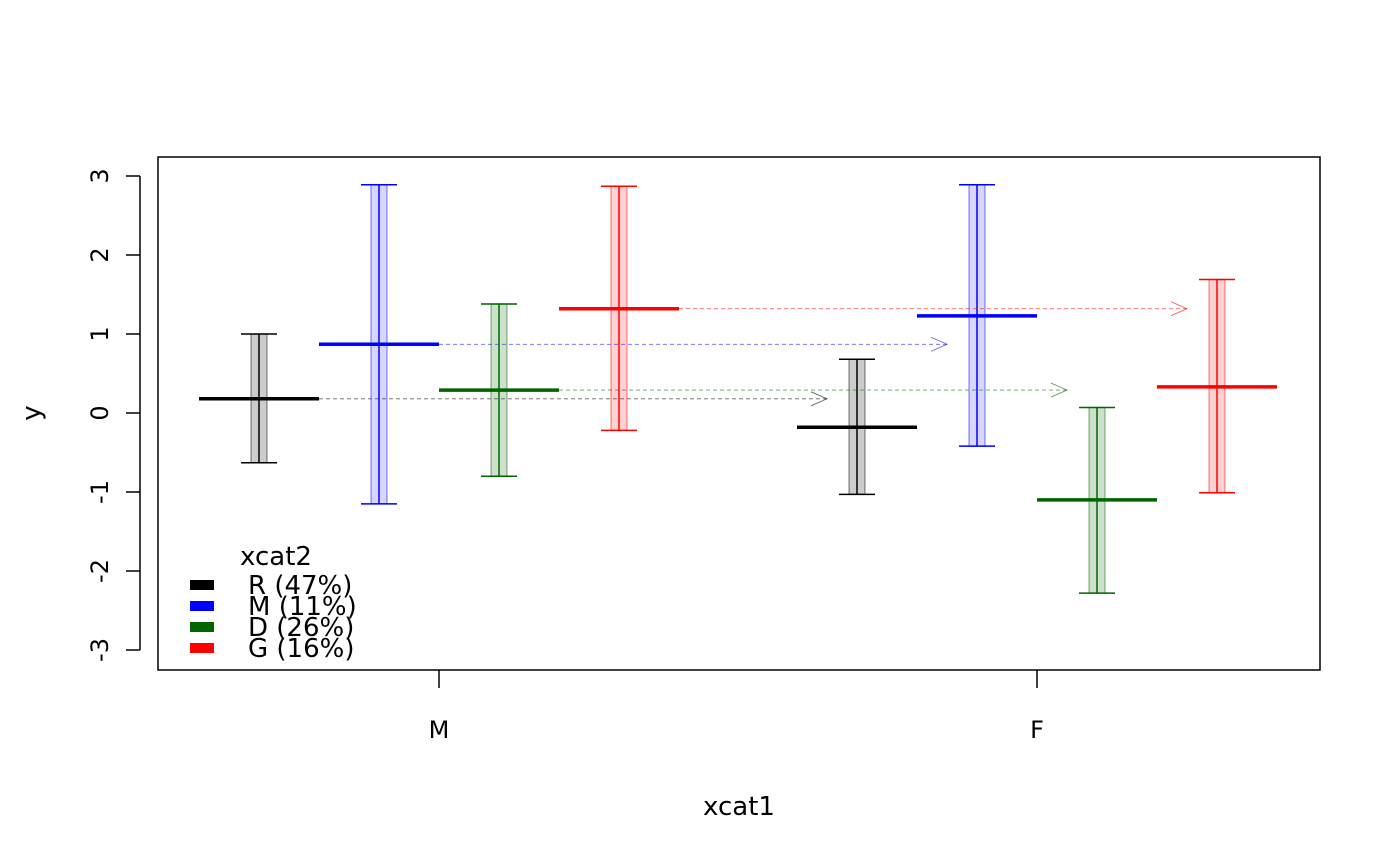 Image resolution: width=1400 pixels, height=866 pixels. Describe the element at coordinates (100, 333) in the screenshot. I see `y-tick-label: 1` at that location.